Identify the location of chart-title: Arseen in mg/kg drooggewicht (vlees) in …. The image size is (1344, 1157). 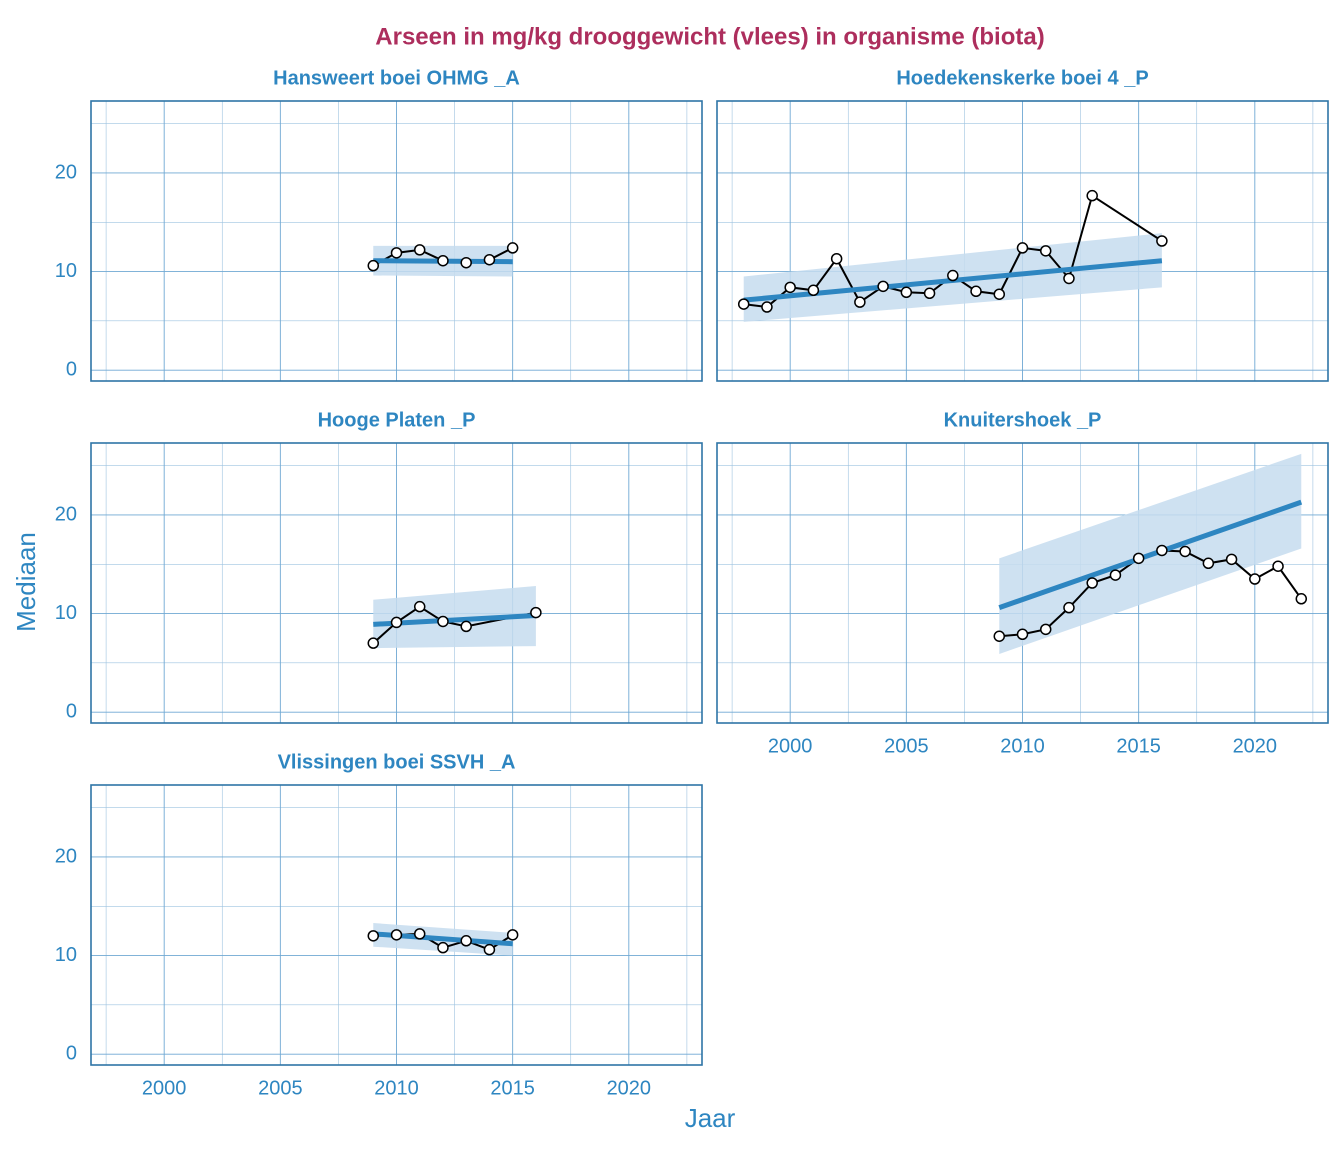
(709, 36).